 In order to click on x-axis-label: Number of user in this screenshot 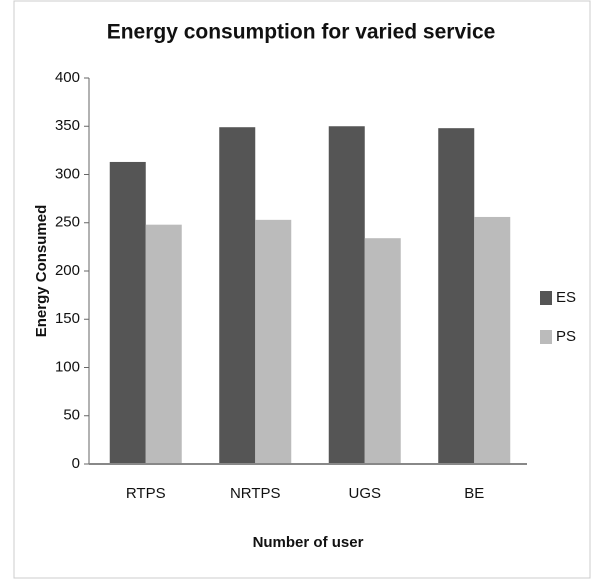, I will do `click(308, 542)`.